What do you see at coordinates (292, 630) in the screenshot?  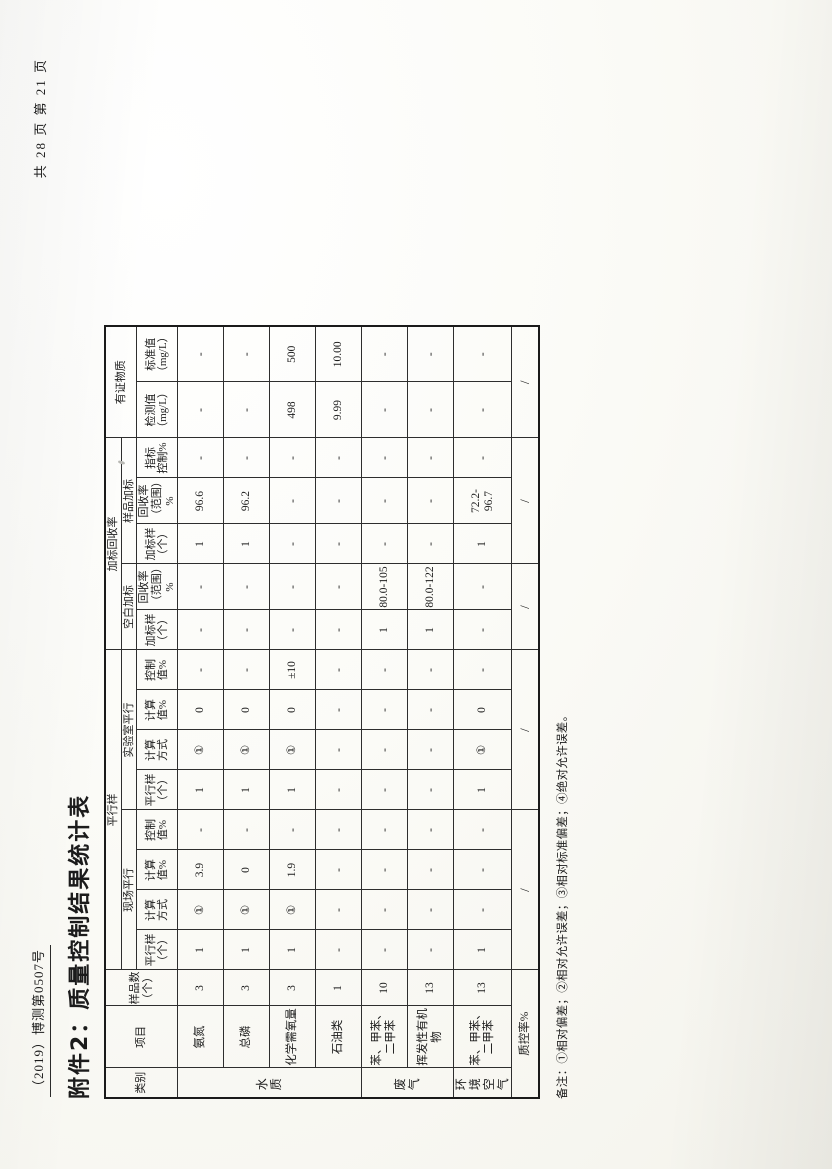 I see `cell-blank-spike-sample: -` at bounding box center [292, 630].